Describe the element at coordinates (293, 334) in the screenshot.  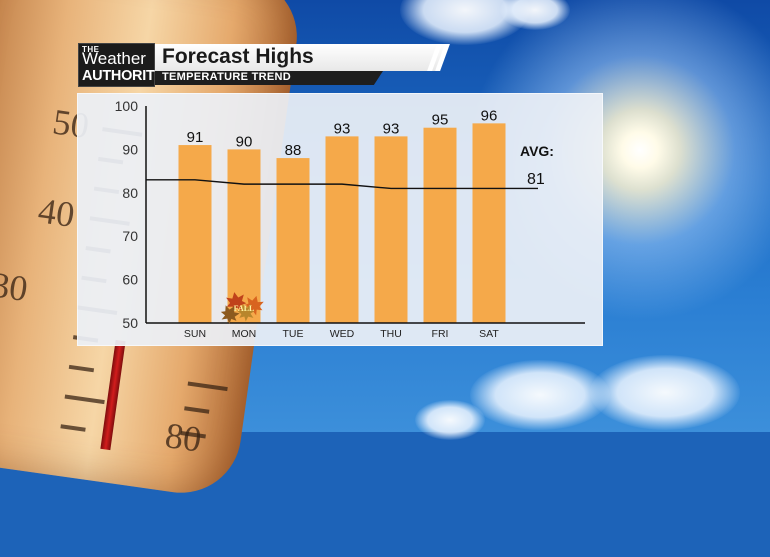
I see `x-tick-label: TUE` at that location.